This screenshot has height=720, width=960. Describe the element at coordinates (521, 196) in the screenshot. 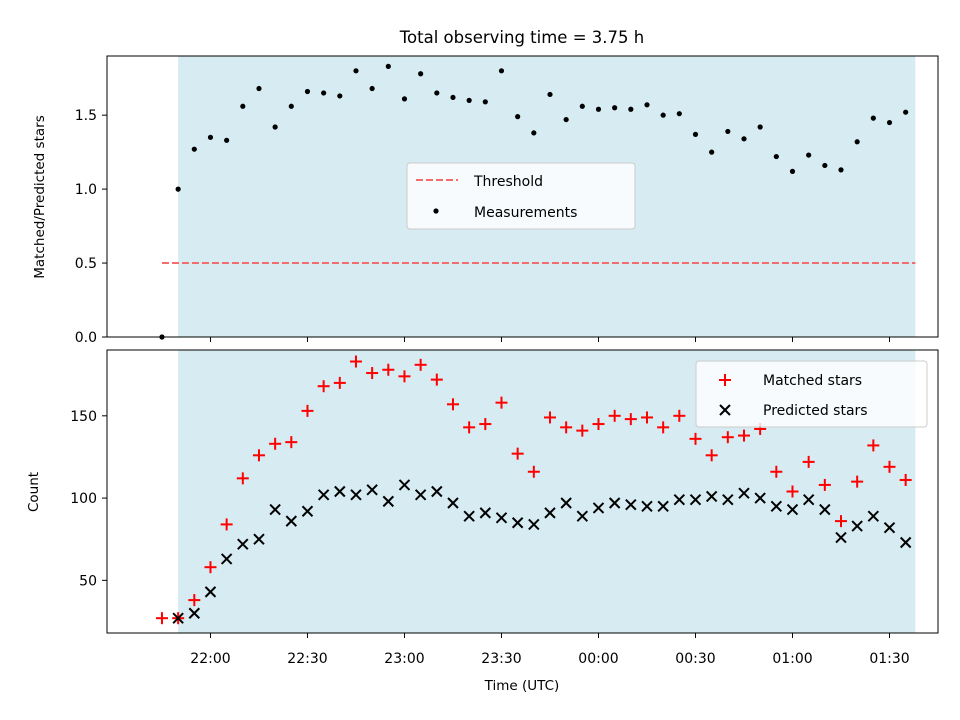

I see `ratio-legend: Threshold Measurements` at that location.